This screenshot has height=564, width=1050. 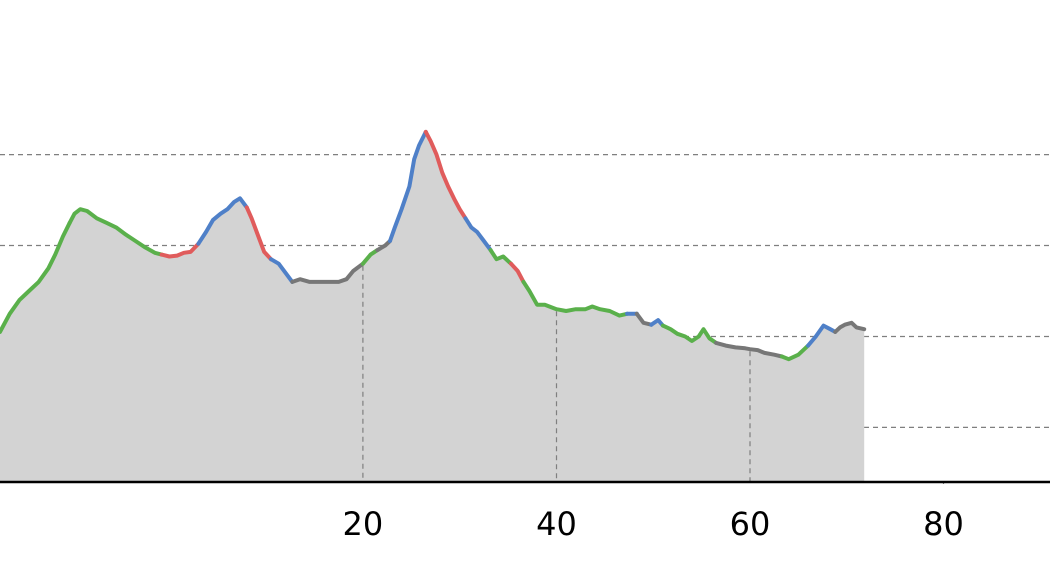 I want to click on x-tick-label: 60, so click(x=750, y=524).